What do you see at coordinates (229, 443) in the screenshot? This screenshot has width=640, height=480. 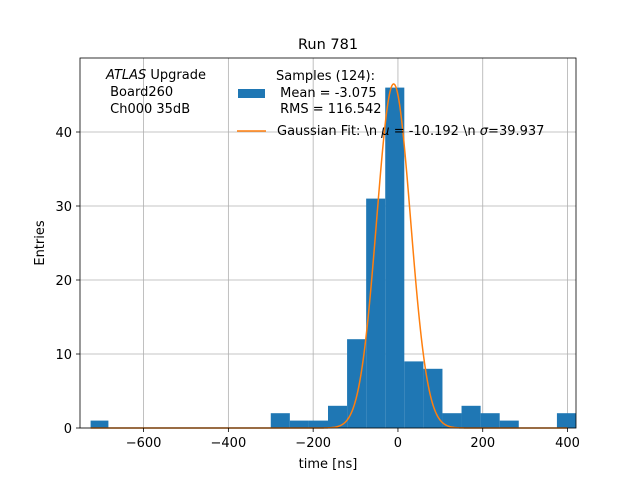 I see `x-tick-label: −400` at bounding box center [229, 443].